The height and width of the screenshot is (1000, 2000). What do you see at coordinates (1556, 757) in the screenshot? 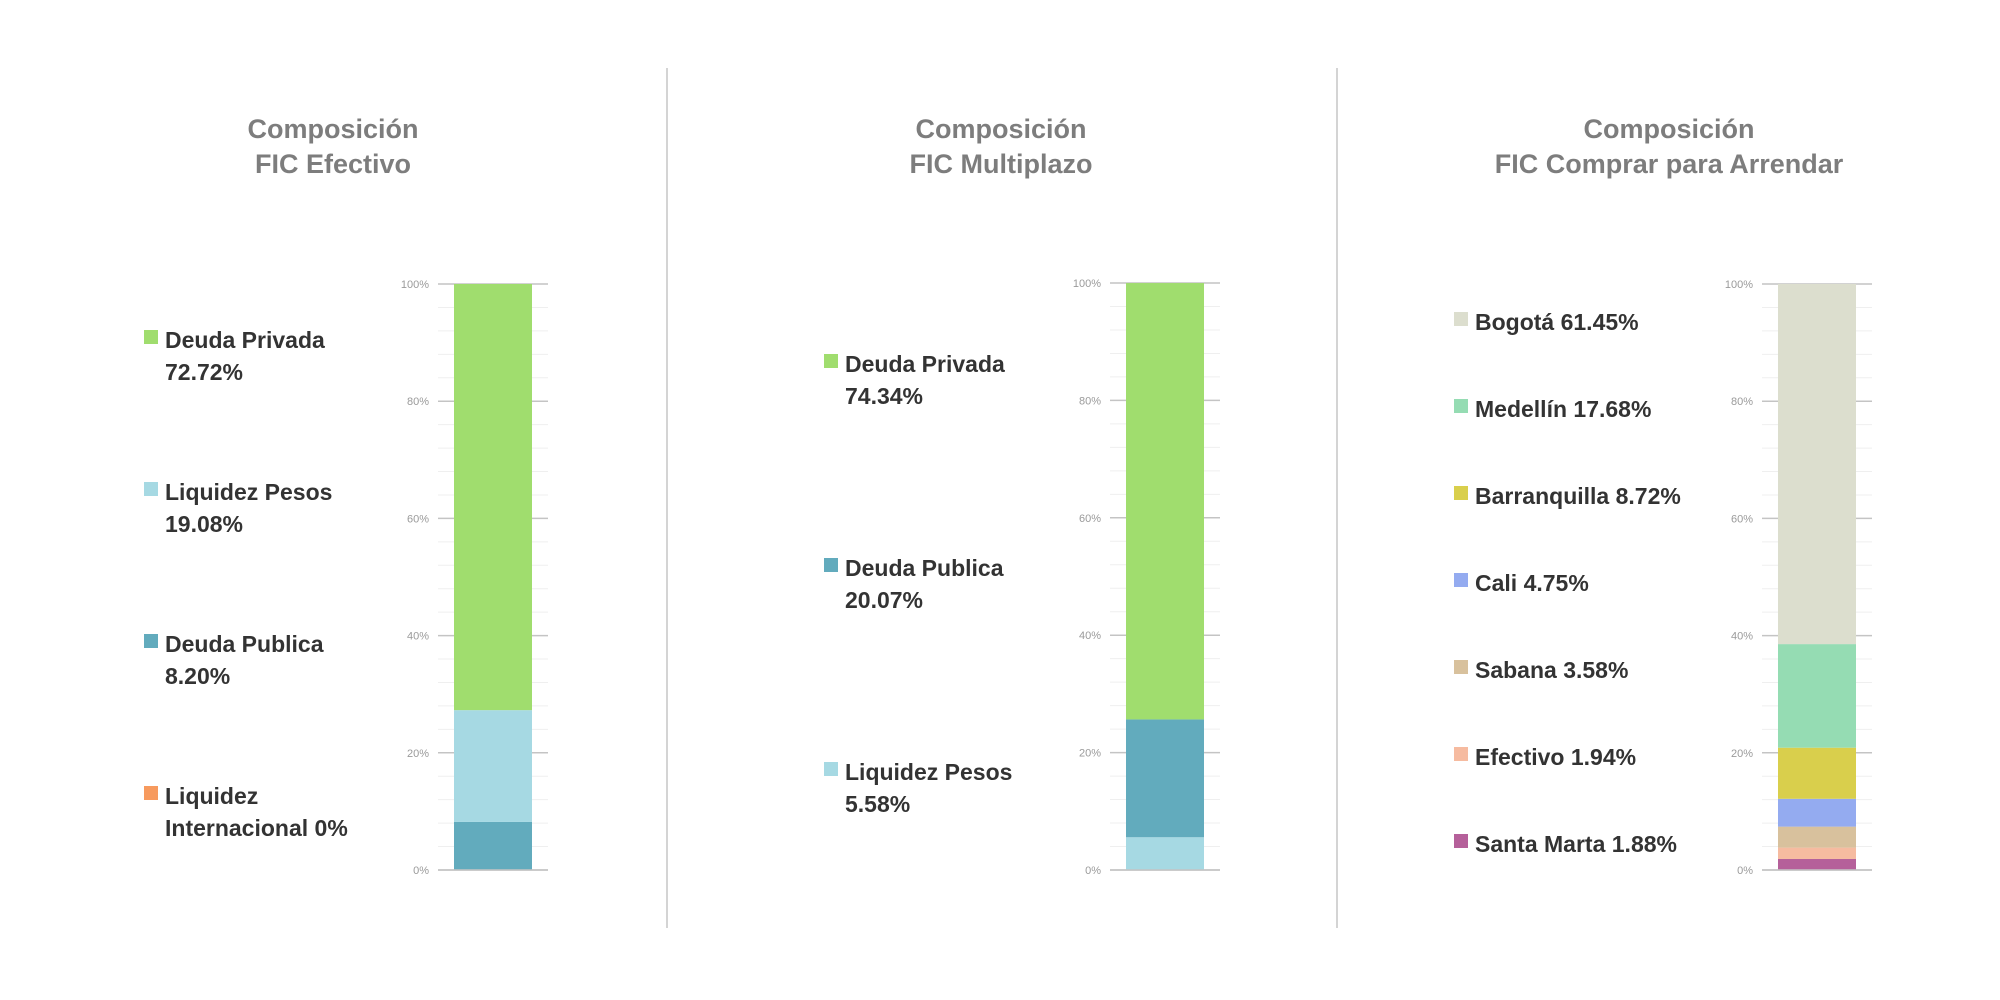
I see `legend-label: Efectivo 1.94%` at bounding box center [1556, 757].